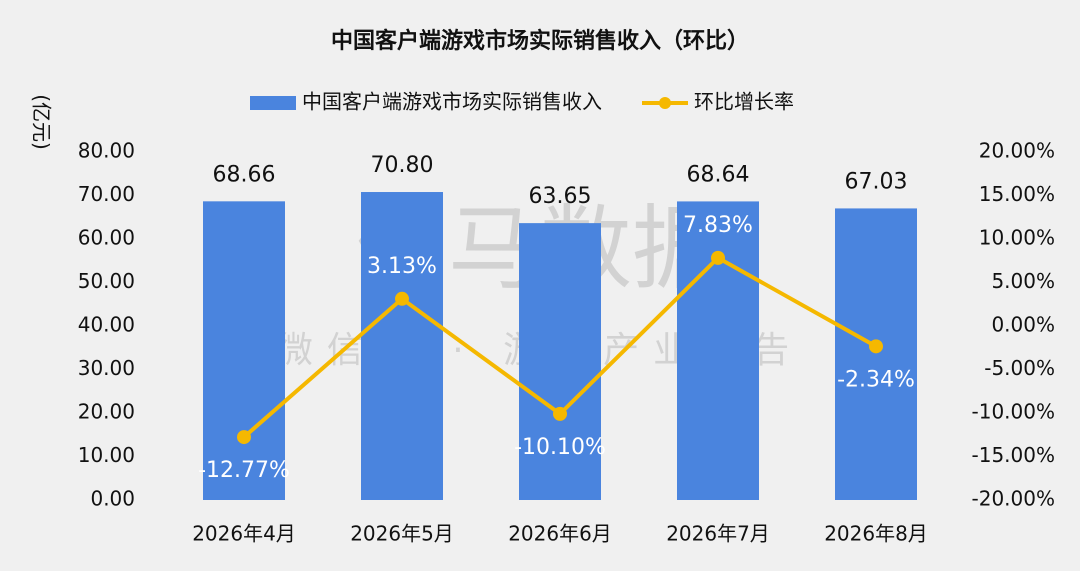 The width and height of the screenshot is (1080, 571). I want to click on legend-label: 中国客户端游戏市场实际销售收入, so click(452, 102).